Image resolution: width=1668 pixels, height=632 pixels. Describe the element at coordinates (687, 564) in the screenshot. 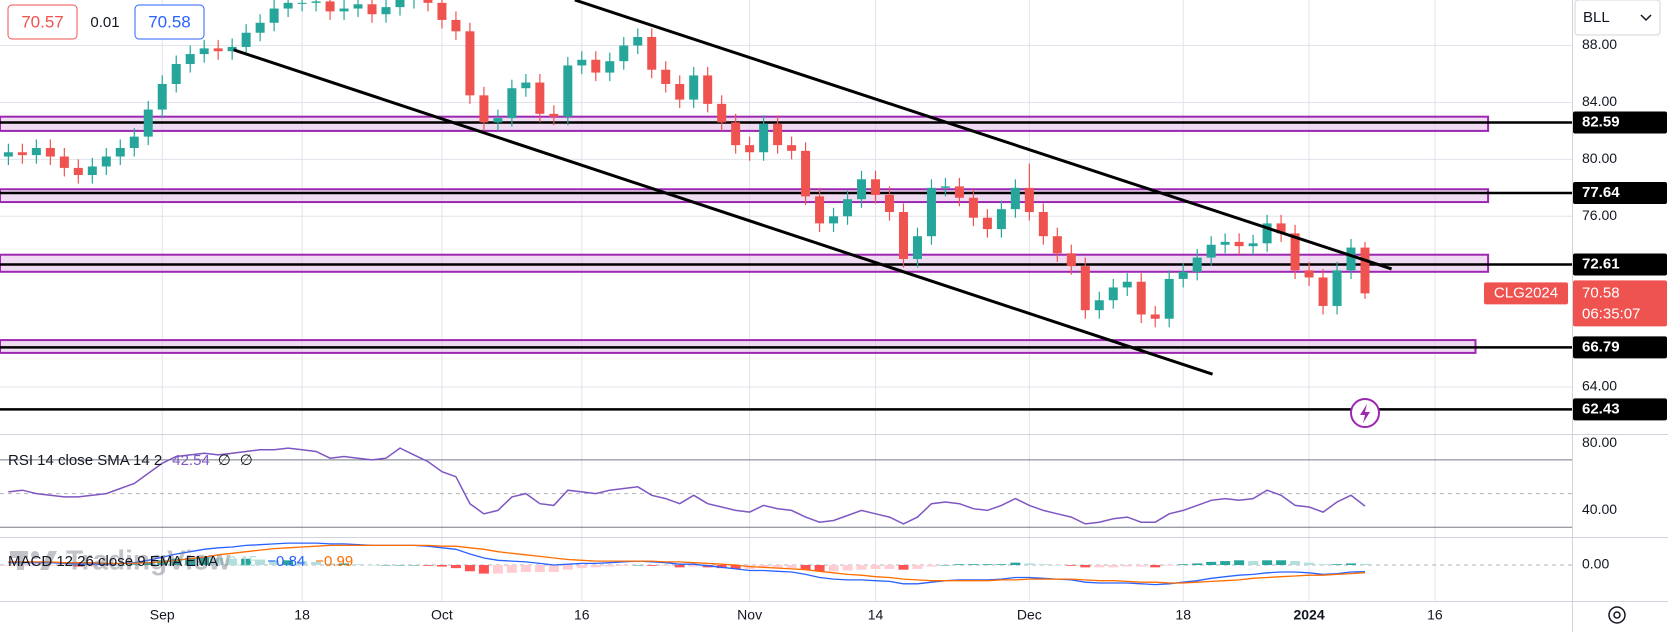

I see `signal-line` at that location.